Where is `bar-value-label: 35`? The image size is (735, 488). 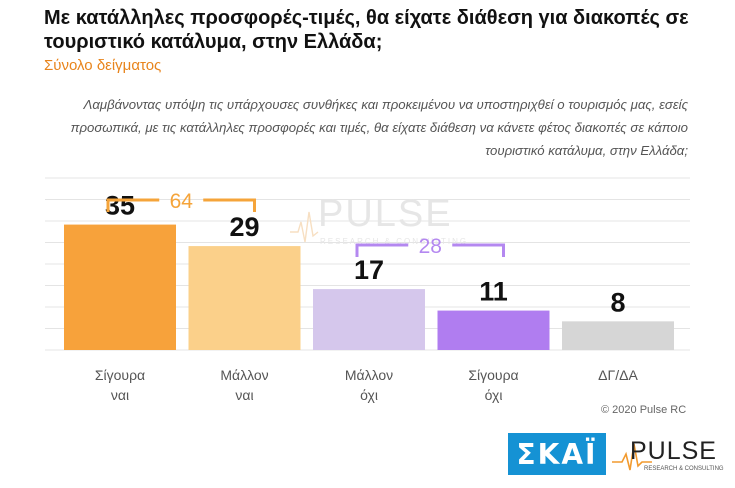
bar-value-label: 35 is located at coordinates (120, 206).